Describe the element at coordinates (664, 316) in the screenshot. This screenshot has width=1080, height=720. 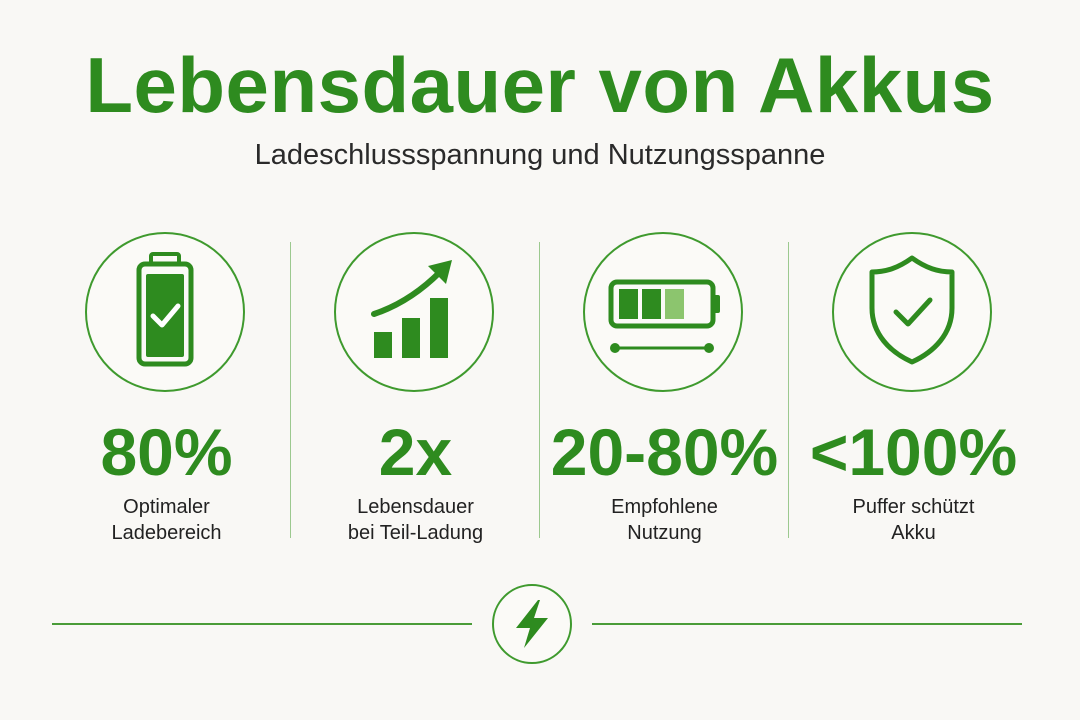
I see `battery-range-icon` at that location.